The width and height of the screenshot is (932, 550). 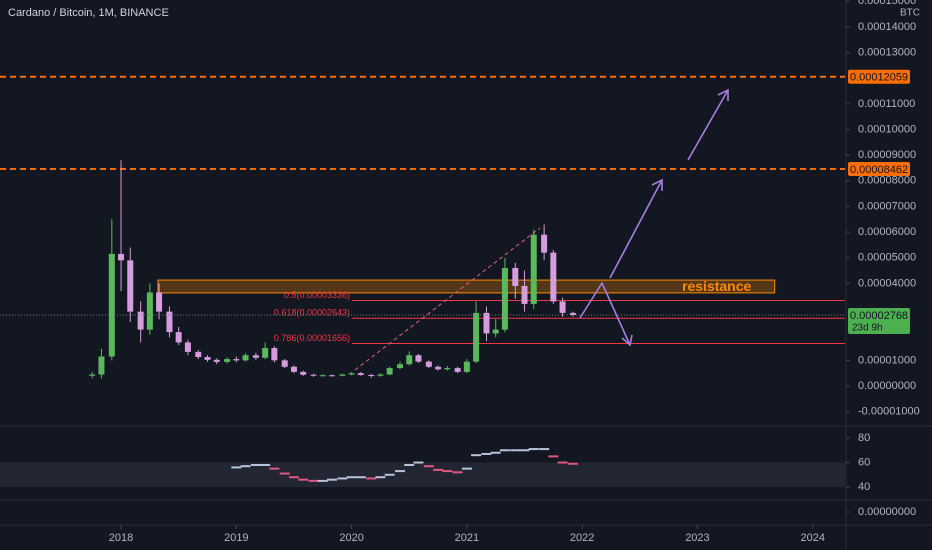 I want to click on y-tick-label: 0.00004000, so click(x=887, y=283).